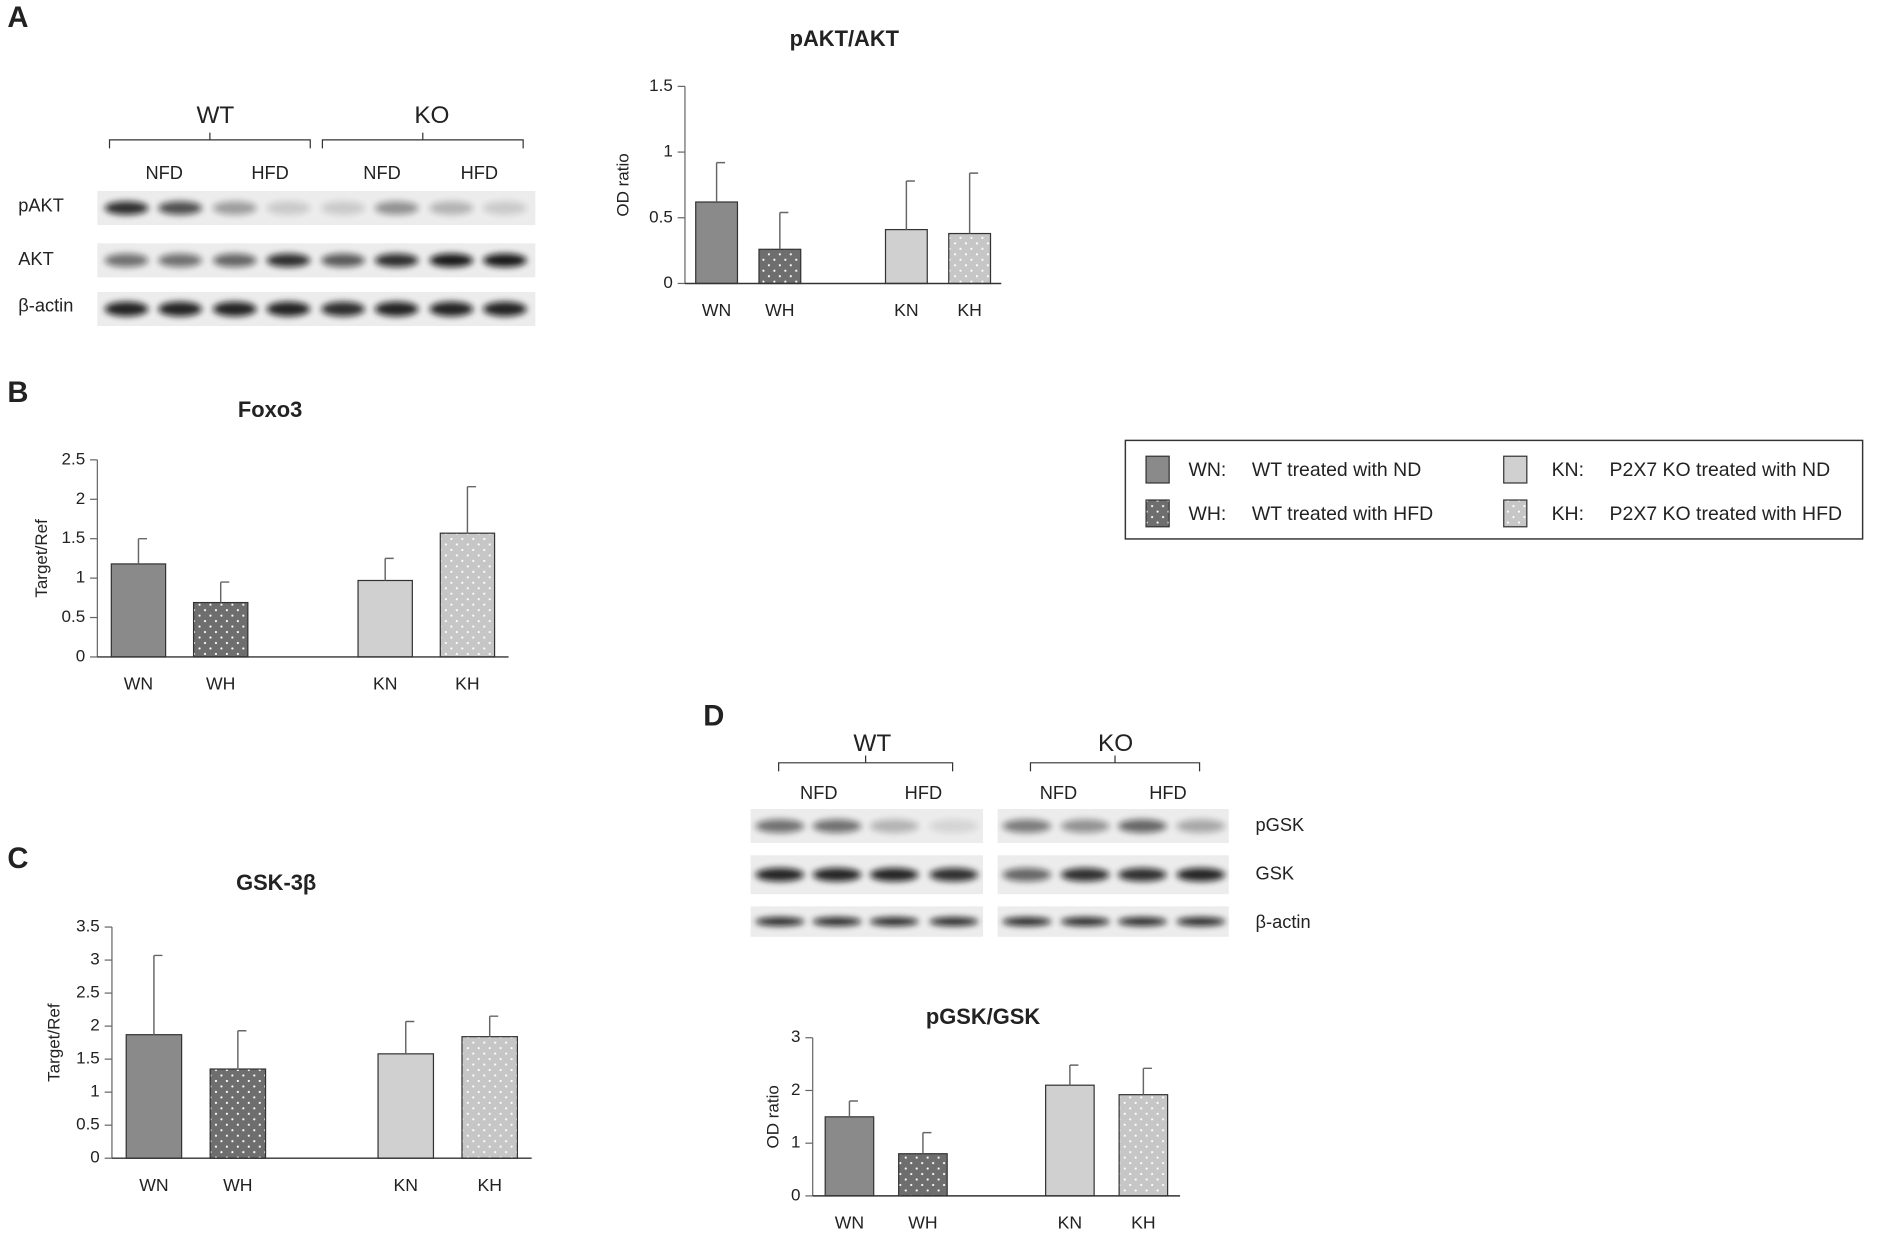  Describe the element at coordinates (1494, 489) in the screenshot. I see `legend-box` at that location.